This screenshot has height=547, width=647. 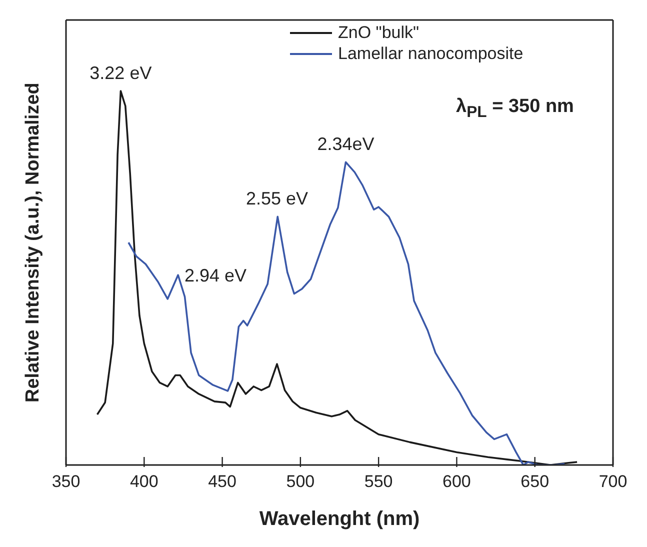 What do you see at coordinates (144, 481) in the screenshot?
I see `x-tick-label: 400` at bounding box center [144, 481].